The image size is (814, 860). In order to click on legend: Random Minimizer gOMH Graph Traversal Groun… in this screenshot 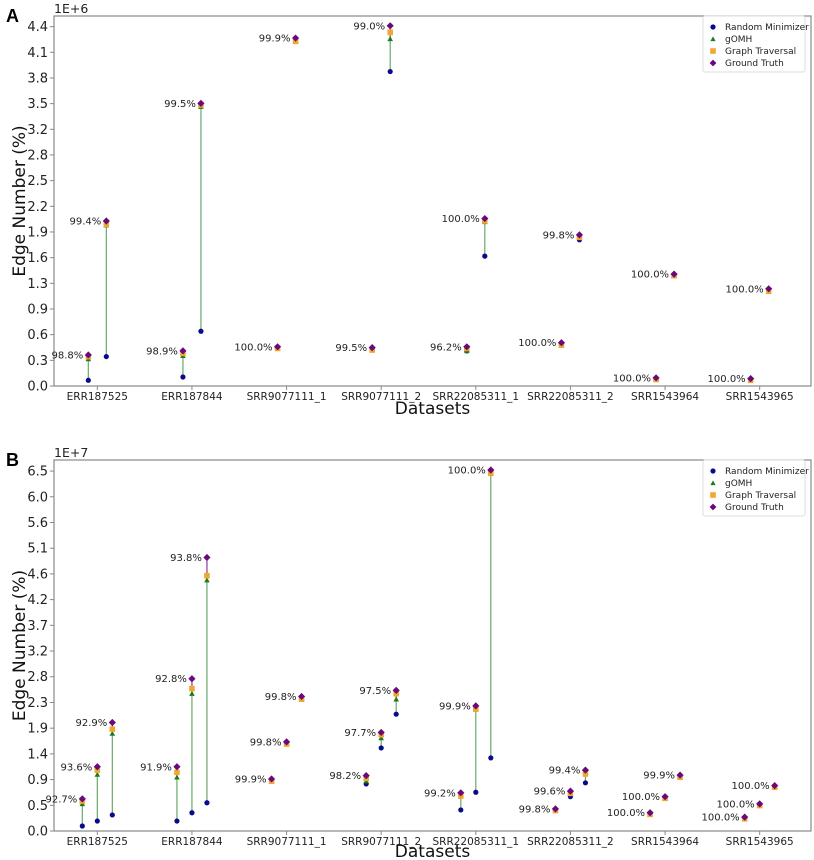, I will do `click(755, 488)`.